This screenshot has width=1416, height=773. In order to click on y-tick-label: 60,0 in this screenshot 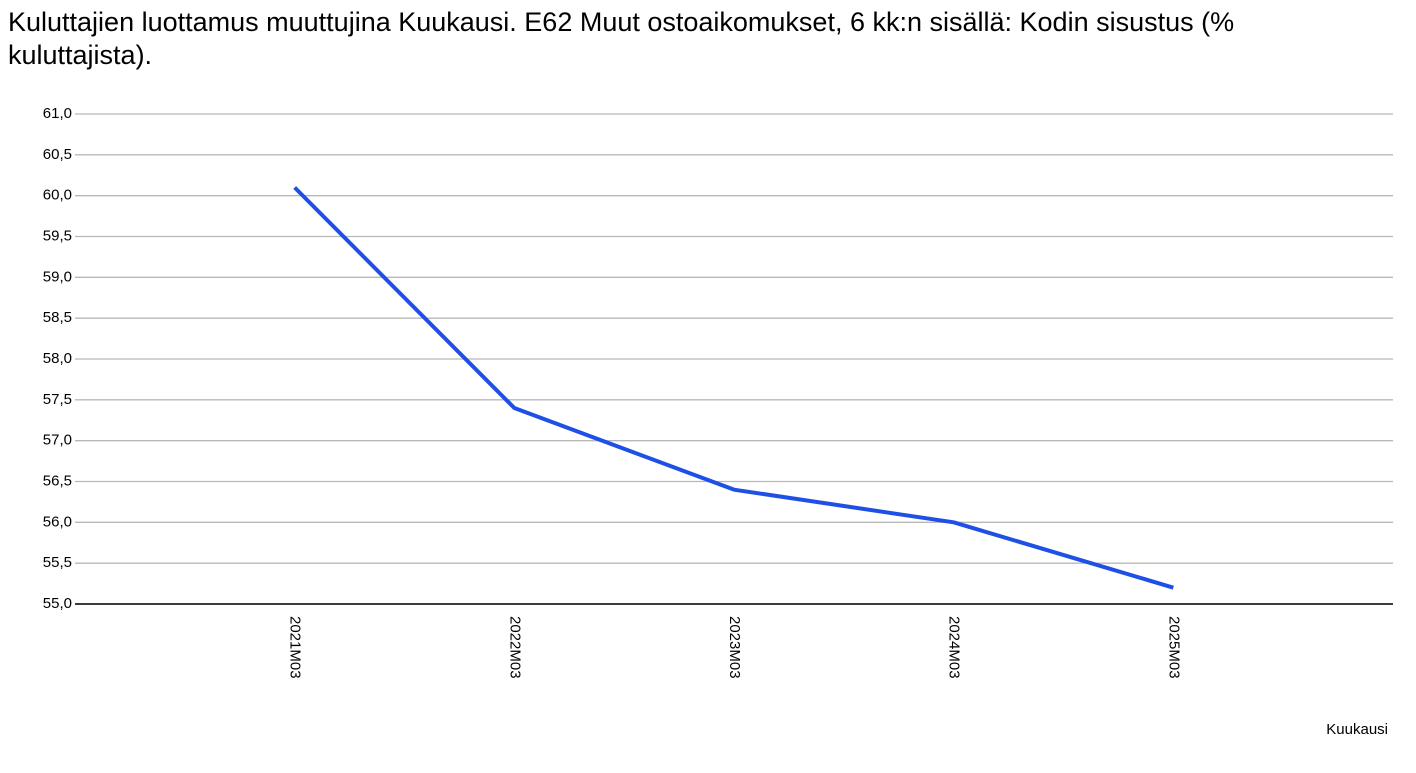, I will do `click(57, 195)`.